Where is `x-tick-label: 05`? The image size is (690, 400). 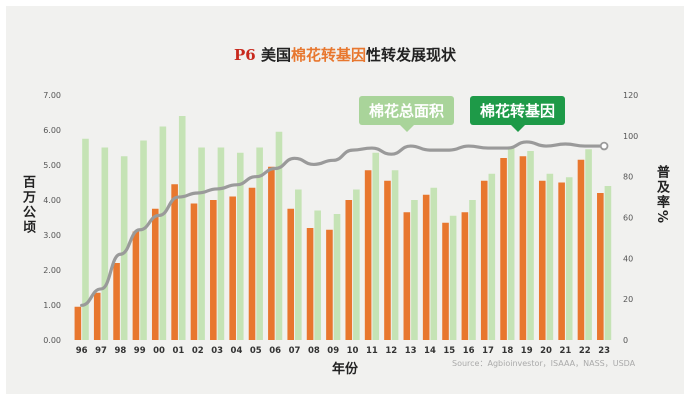
x-tick-label: 05 is located at coordinates (256, 351).